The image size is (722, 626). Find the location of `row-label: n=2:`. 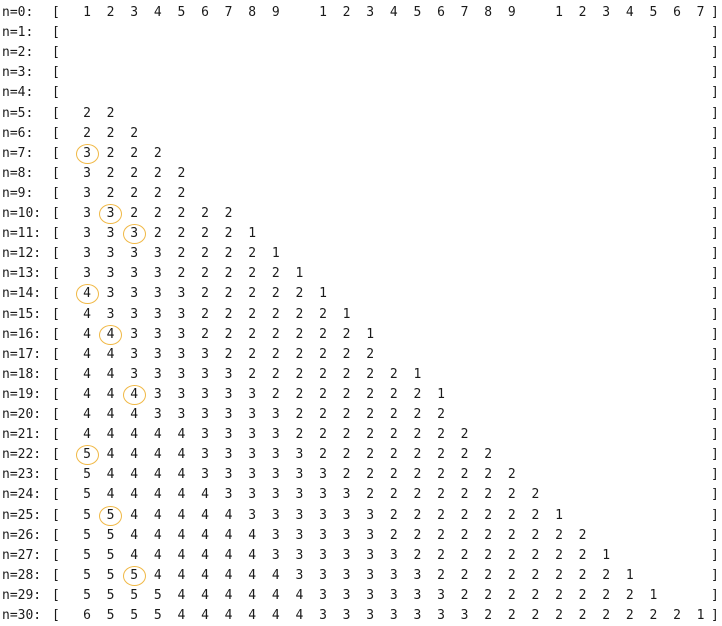

row-label: n=2: is located at coordinates (18, 53).